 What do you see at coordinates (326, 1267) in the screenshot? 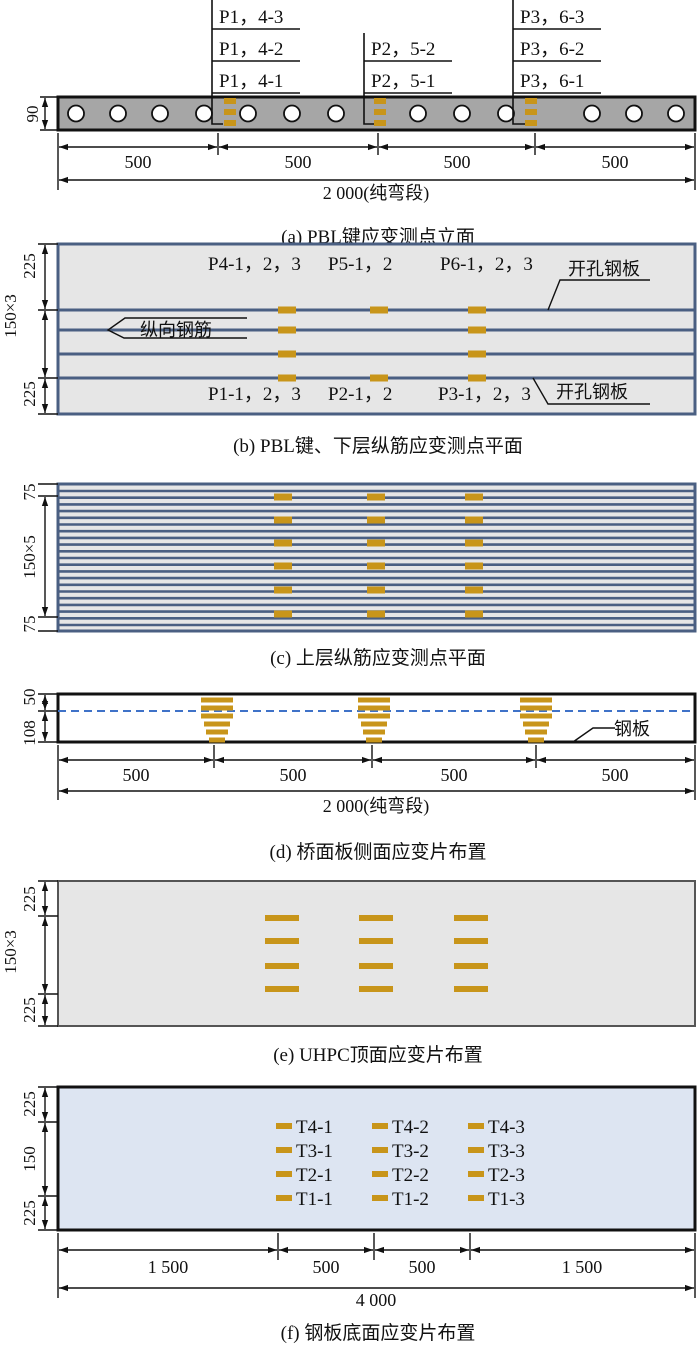
I see `span-f-2: 500` at bounding box center [326, 1267].